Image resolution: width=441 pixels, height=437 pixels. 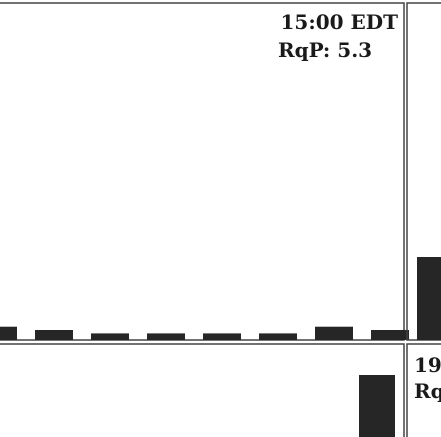 I want to click on bar-group-bottom-left, so click(x=377, y=406).